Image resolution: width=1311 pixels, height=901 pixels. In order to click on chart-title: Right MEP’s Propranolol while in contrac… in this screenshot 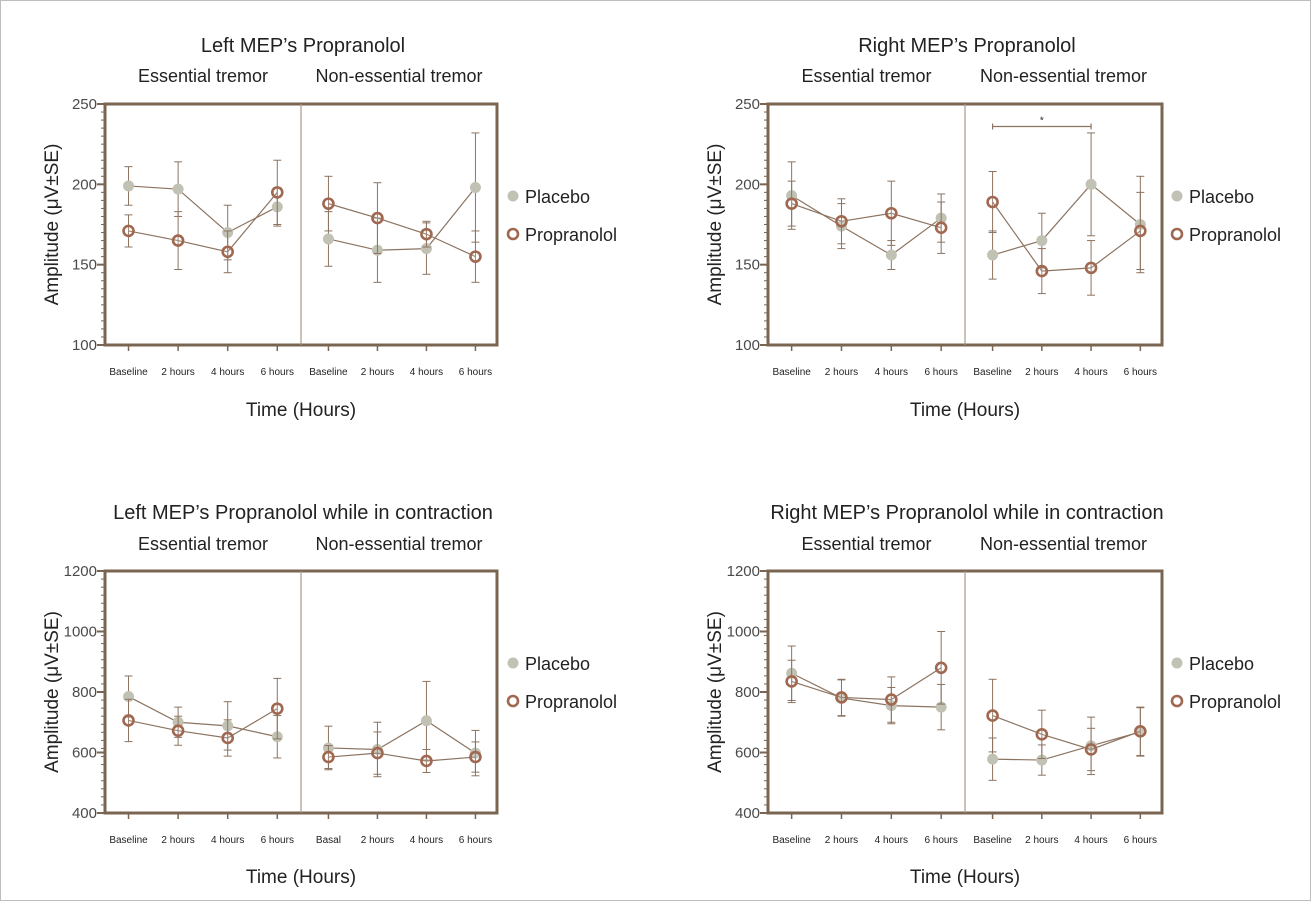, I will do `click(966, 513)`.